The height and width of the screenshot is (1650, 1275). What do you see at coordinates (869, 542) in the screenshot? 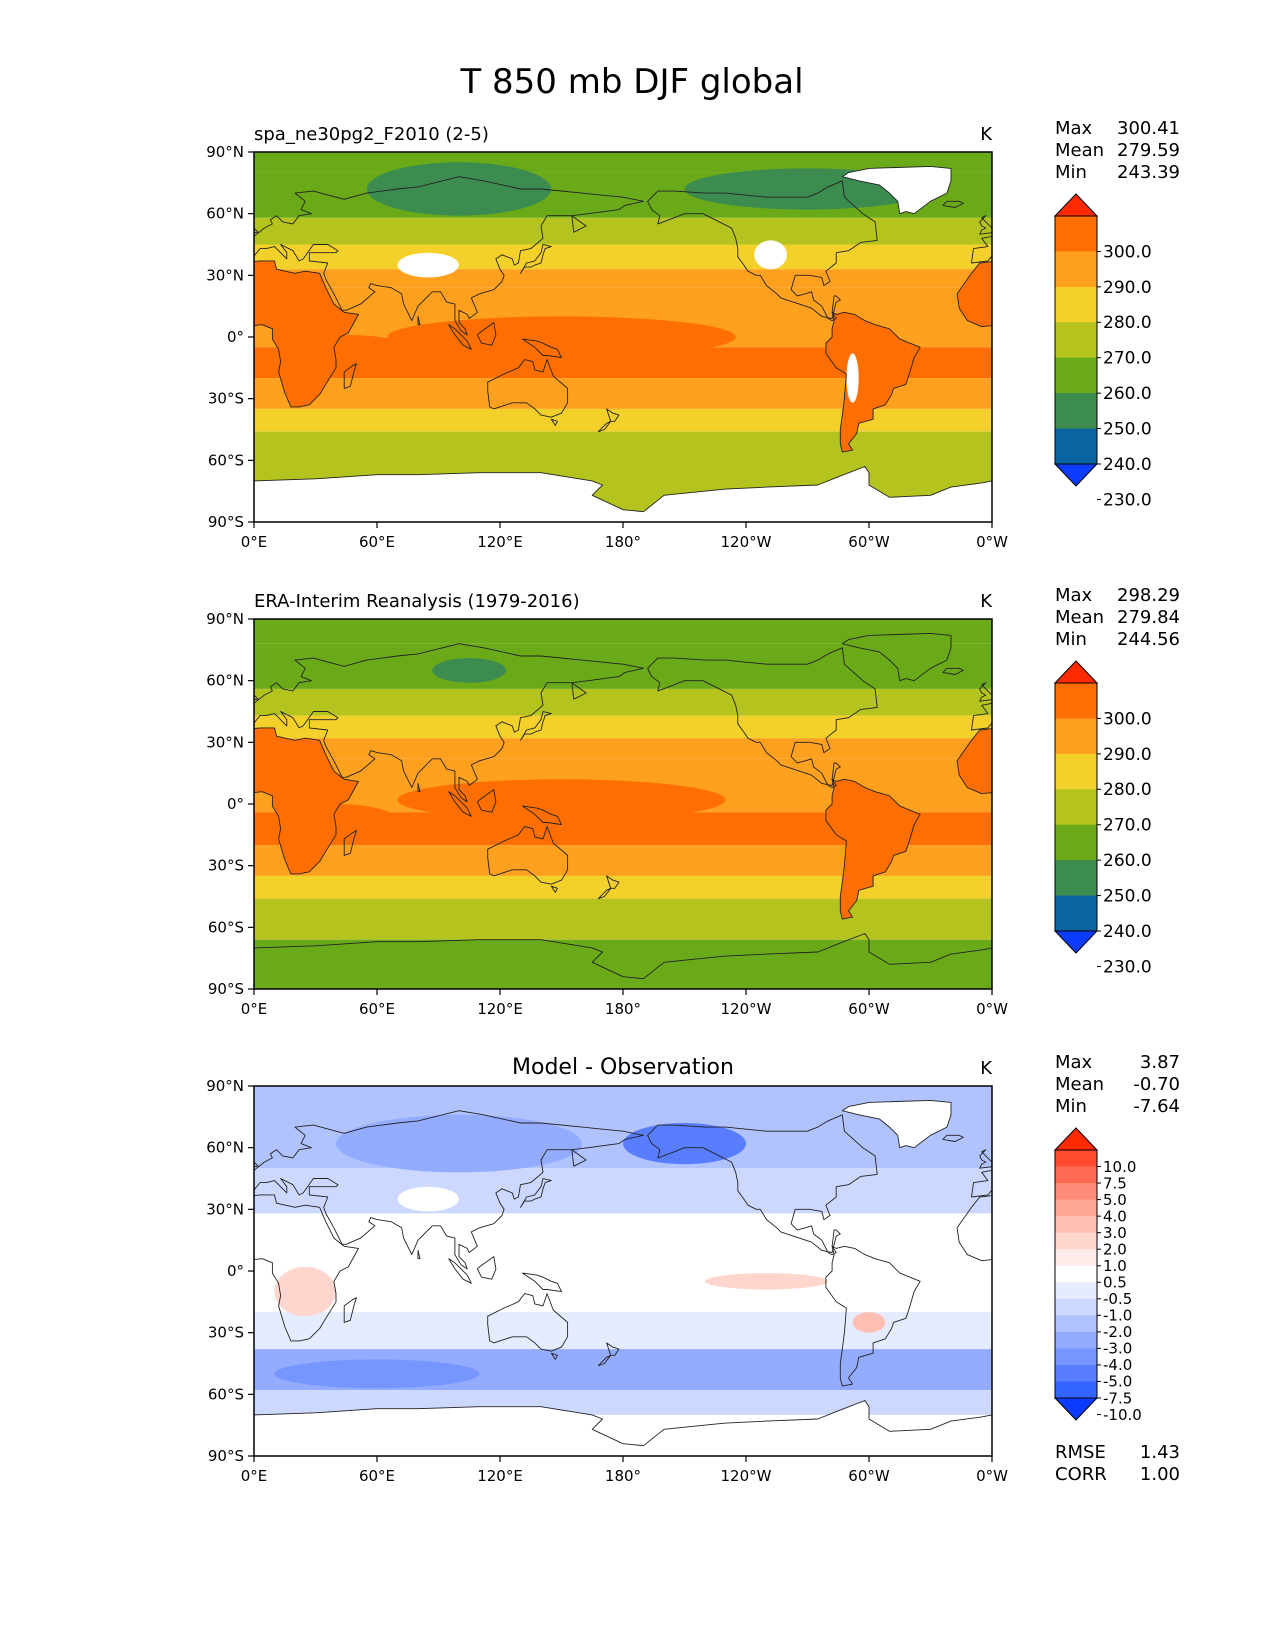
I see `x-tick-label: 60°W` at bounding box center [869, 542].